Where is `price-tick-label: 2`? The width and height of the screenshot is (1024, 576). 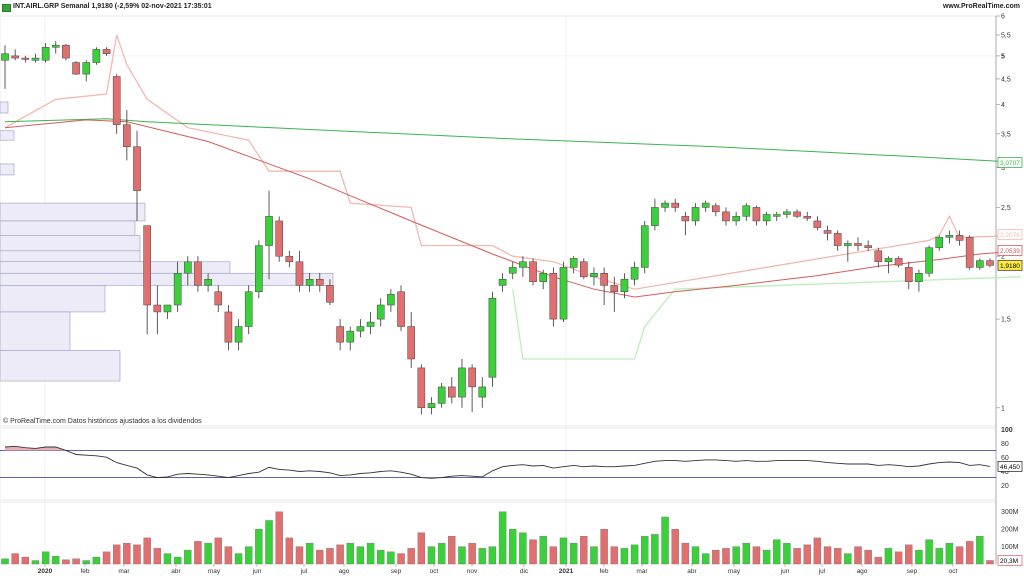
price-tick-label: 2 is located at coordinates (1003, 257).